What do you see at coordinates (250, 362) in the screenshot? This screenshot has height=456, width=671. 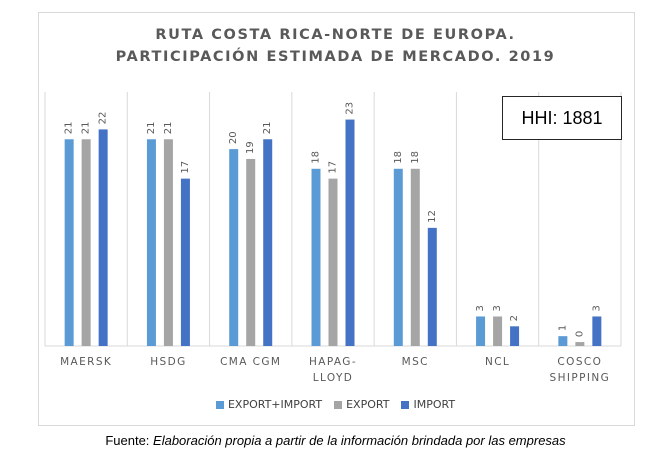 I see `category-label: CMA CGM` at bounding box center [250, 362].